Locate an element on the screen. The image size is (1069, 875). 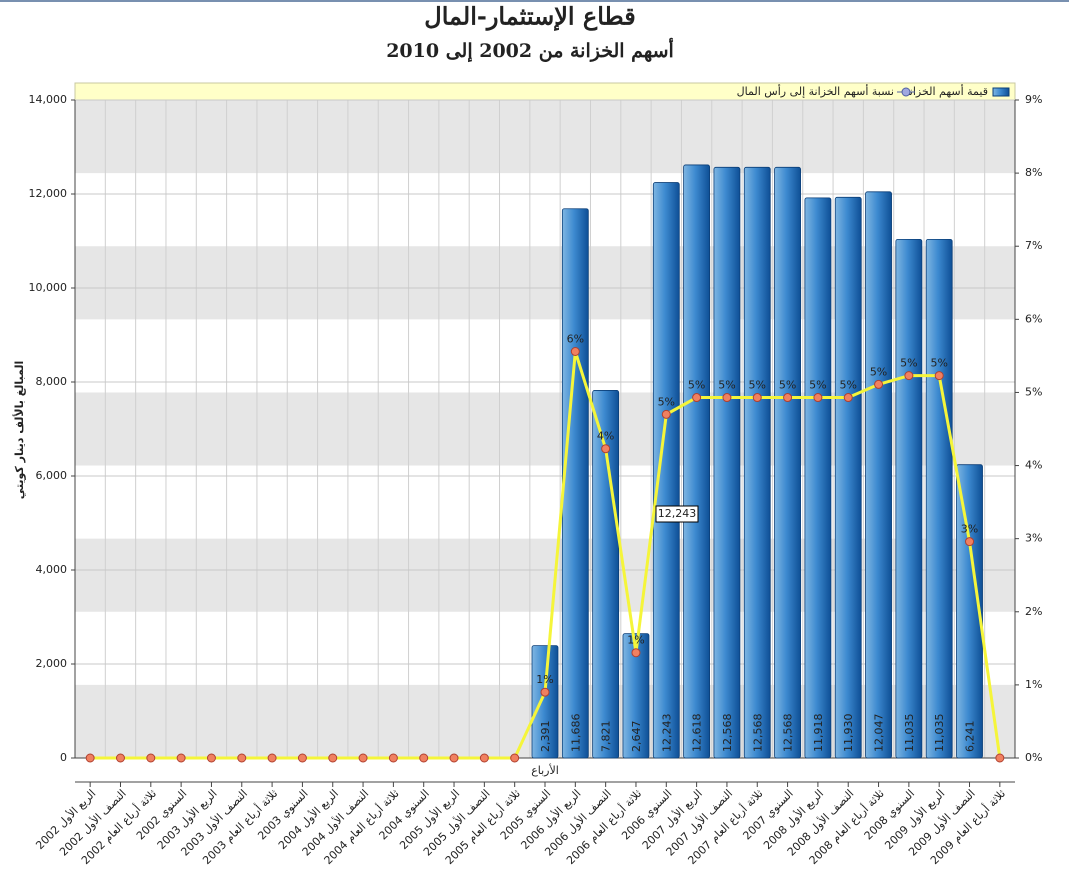
y2-tick-label: 5% is located at coordinates (1033, 391).